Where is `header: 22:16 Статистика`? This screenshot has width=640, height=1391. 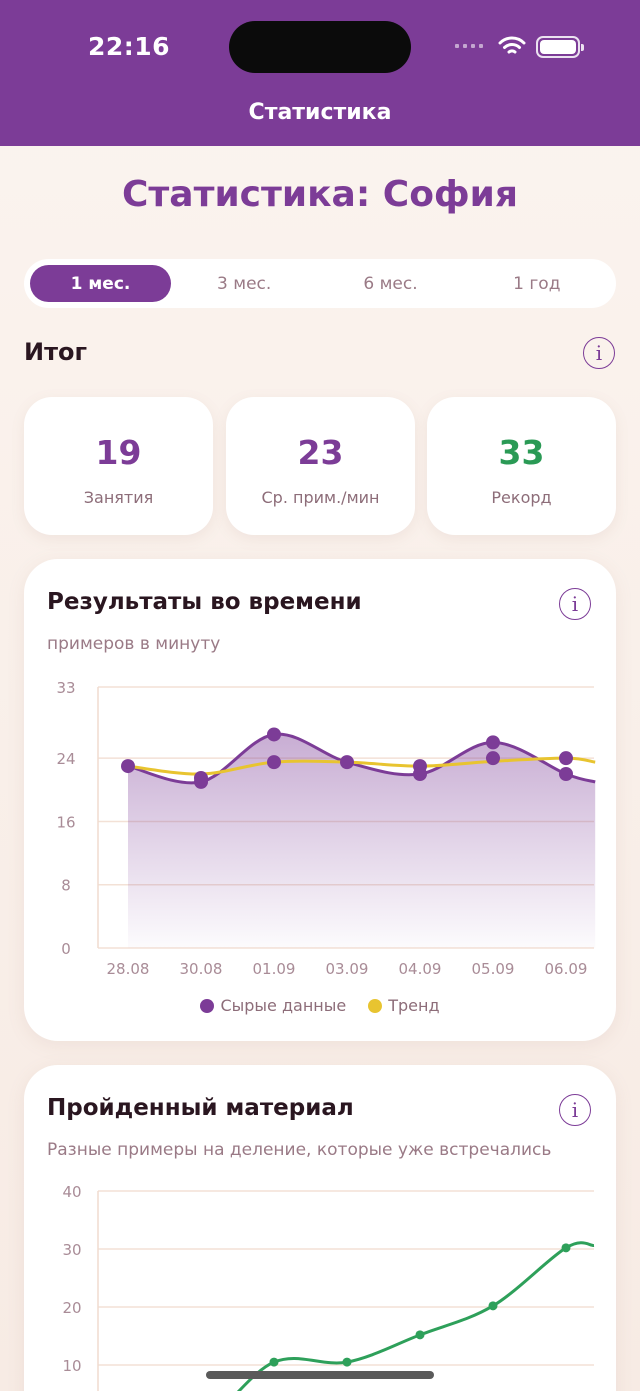
header: 22:16 Статистика is located at coordinates (320, 73).